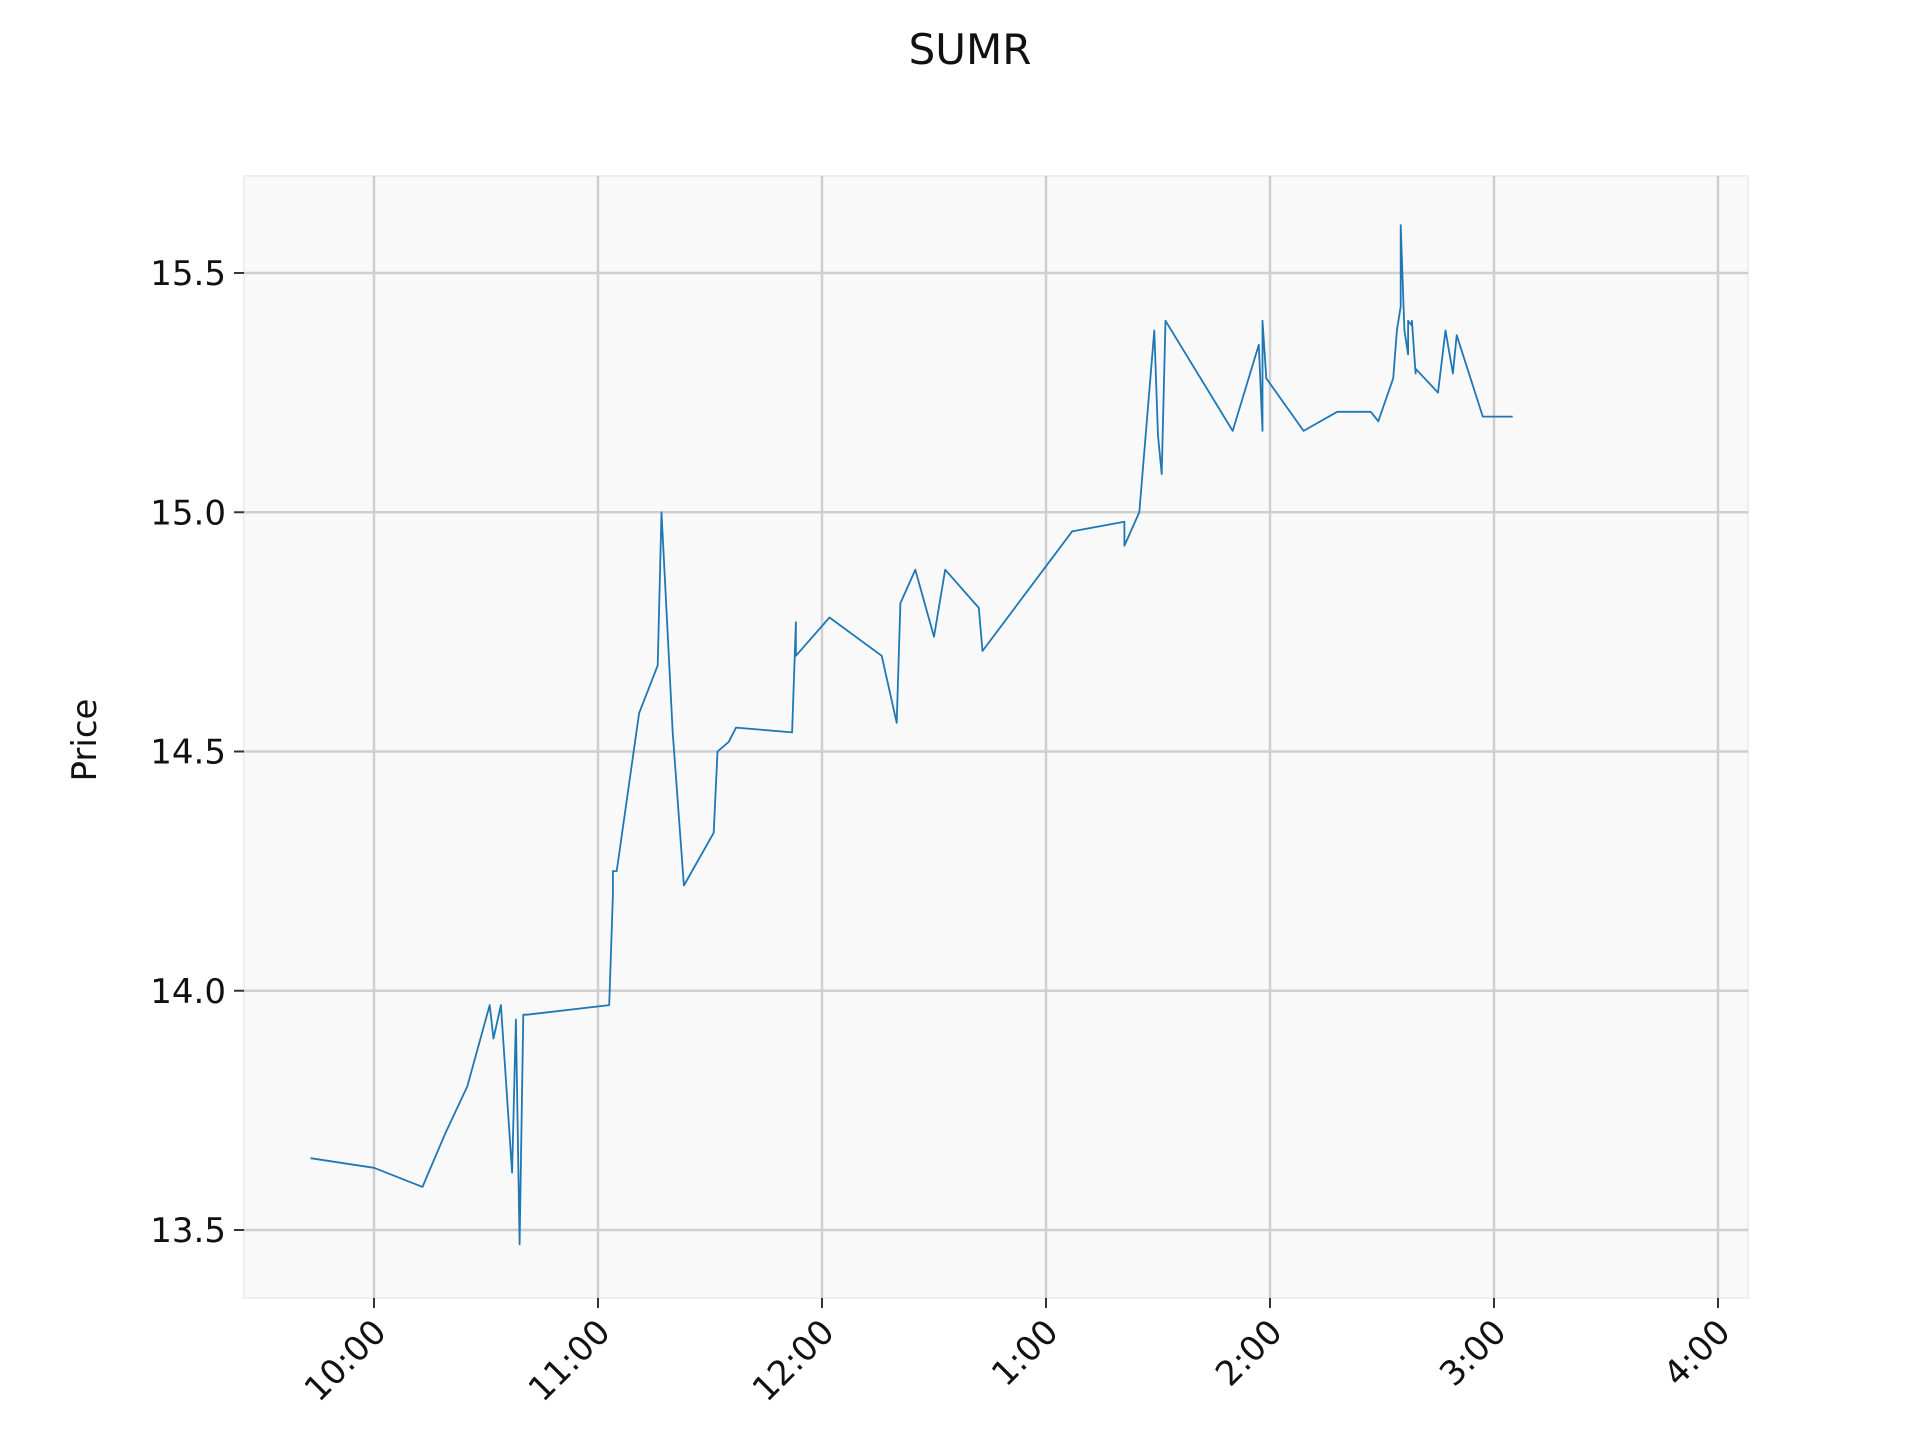 The width and height of the screenshot is (1920, 1440). Describe the element at coordinates (188, 1231) in the screenshot. I see `y-tick-label: 13.5` at that location.